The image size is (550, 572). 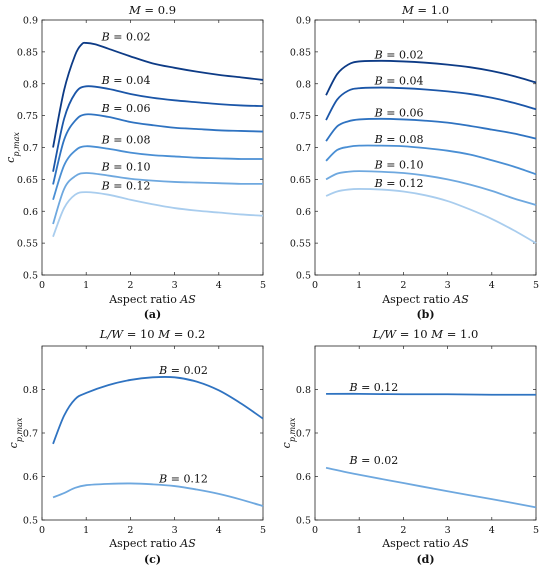 I want to click on y-tick-label: 0.55, so click(x=27, y=244).